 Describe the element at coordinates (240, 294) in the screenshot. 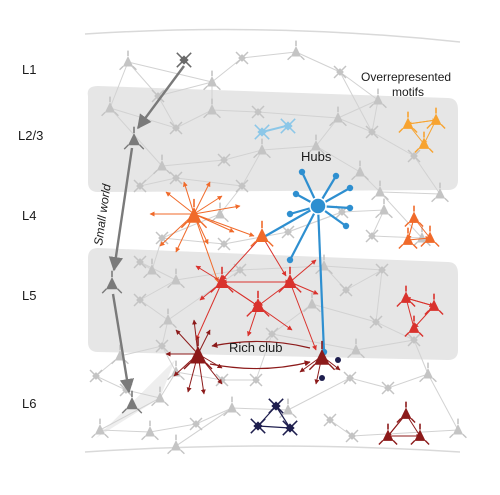

I see `red-connection` at that location.